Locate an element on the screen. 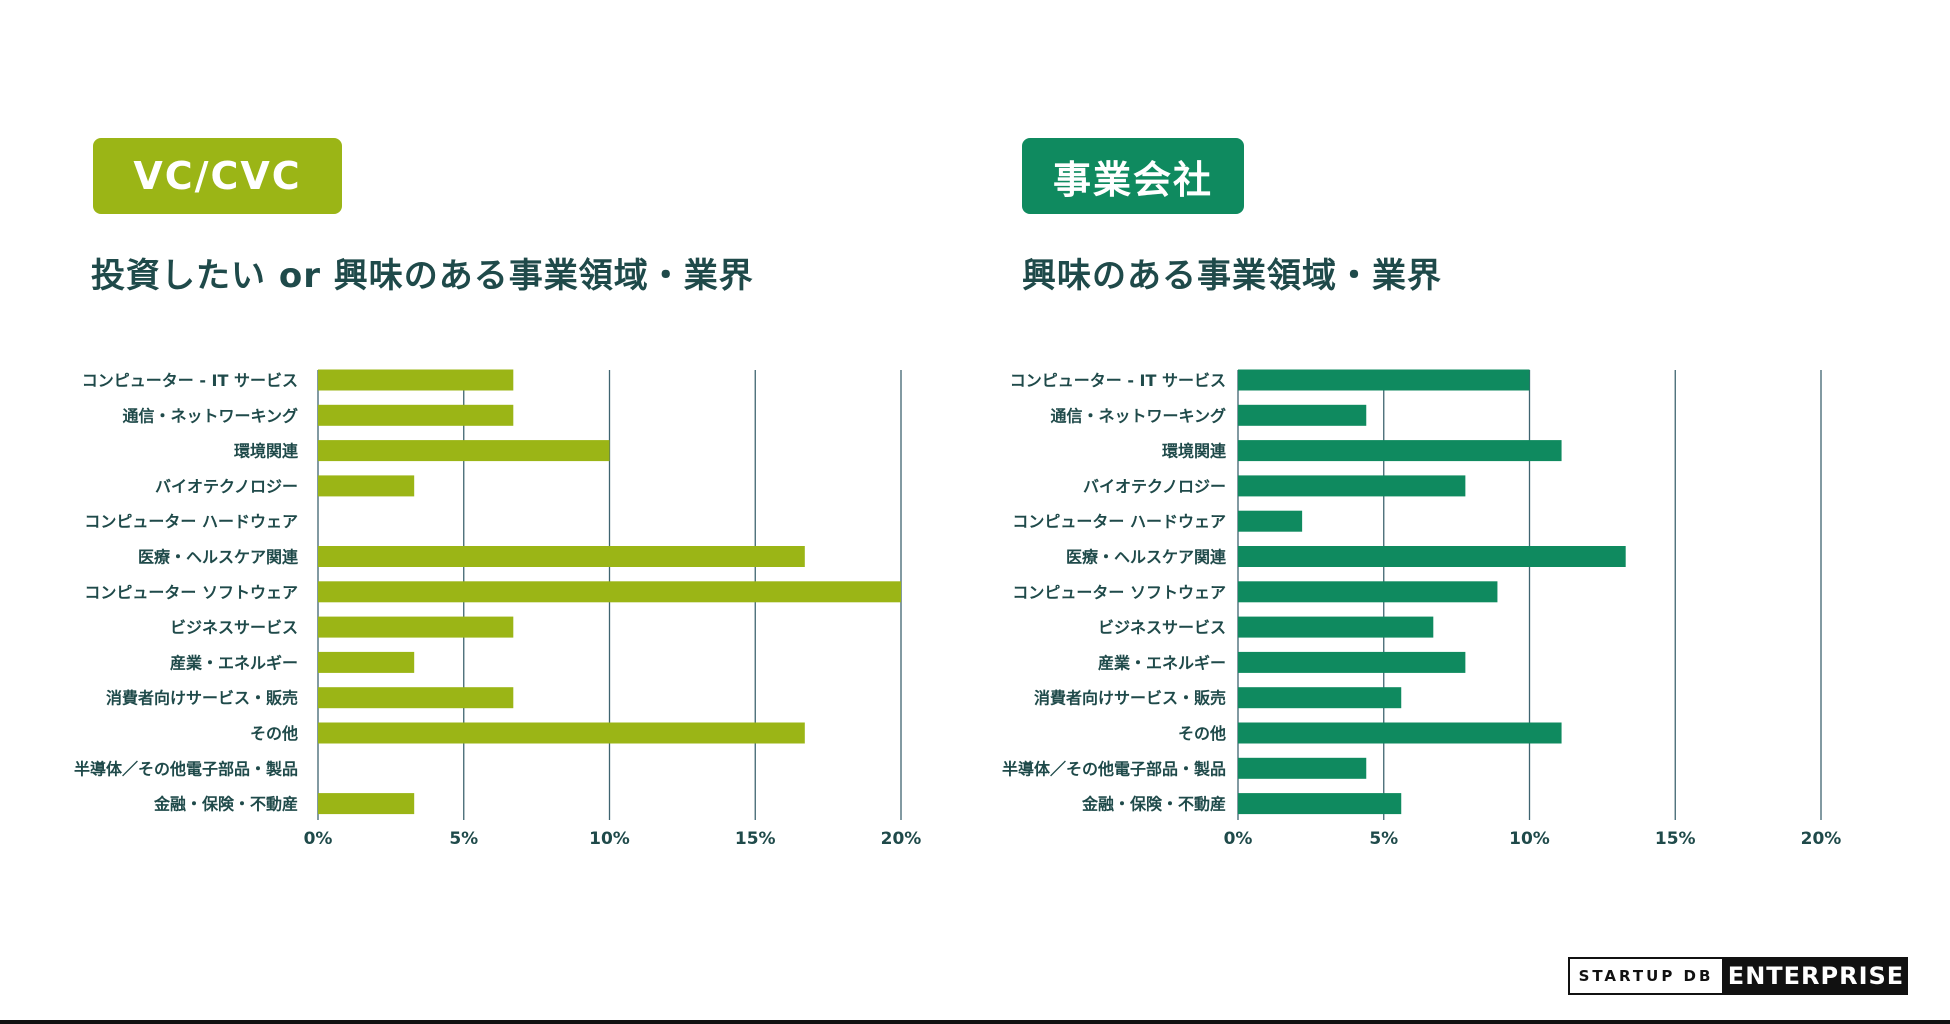 The height and width of the screenshot is (1024, 1950). right-chart-title: 興味のある事業領域・業界 is located at coordinates (1232, 276).